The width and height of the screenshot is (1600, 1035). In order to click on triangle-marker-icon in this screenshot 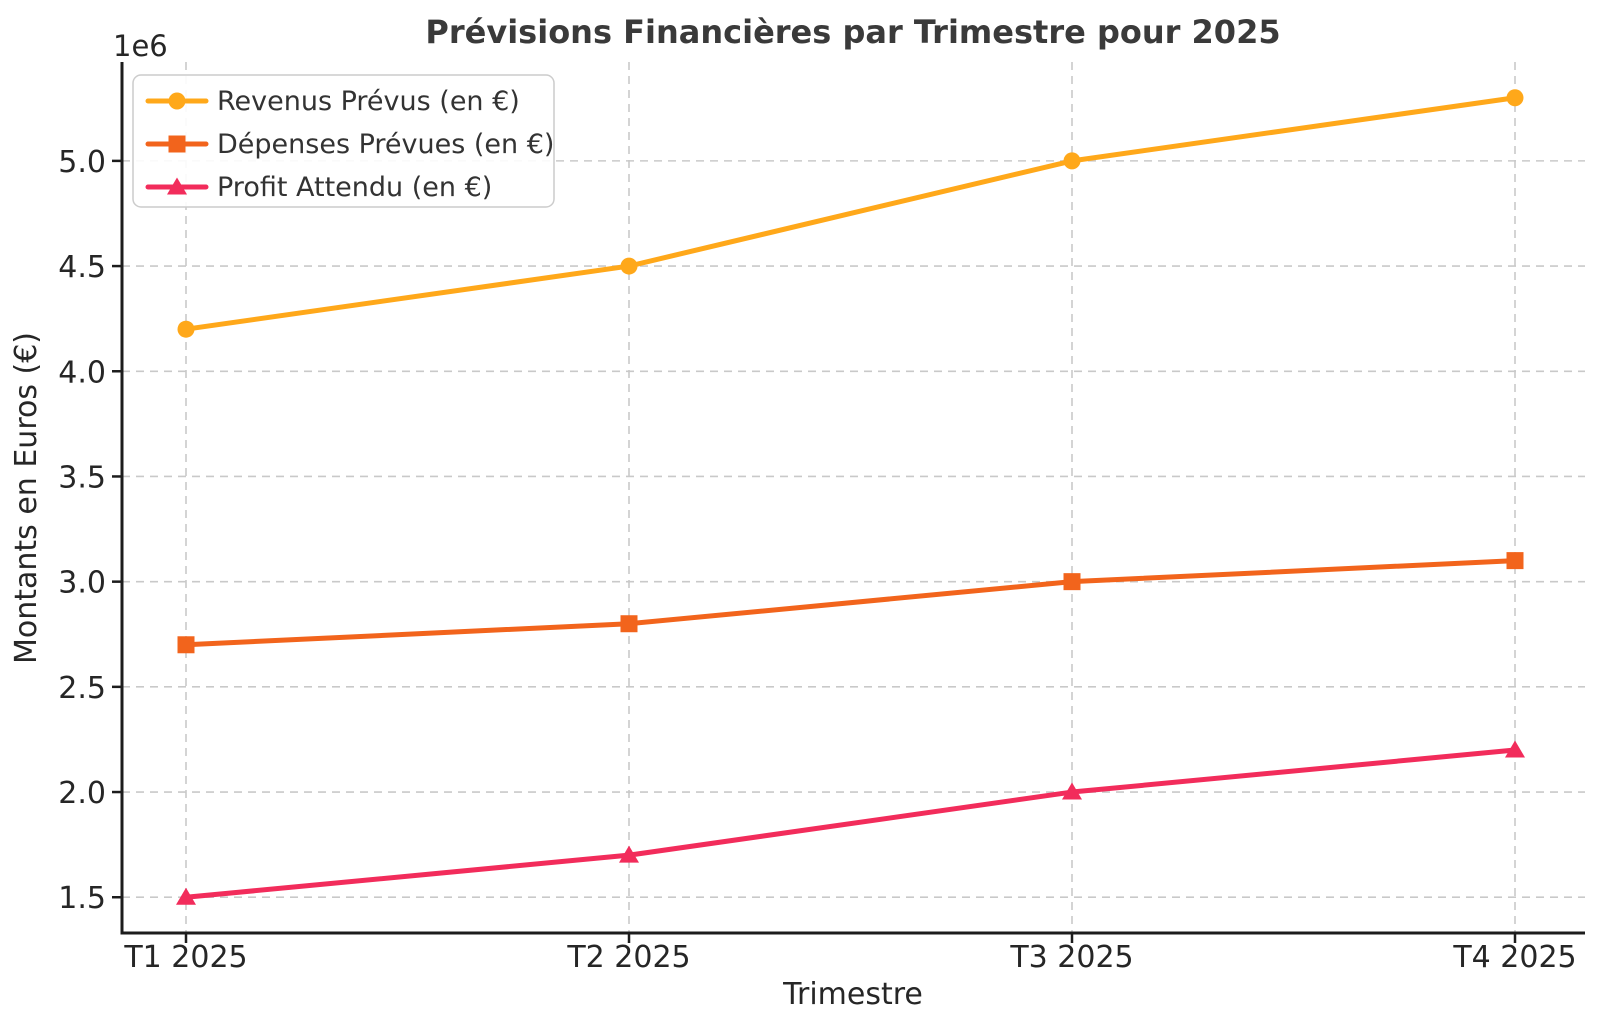, I will do `click(177, 186)`.